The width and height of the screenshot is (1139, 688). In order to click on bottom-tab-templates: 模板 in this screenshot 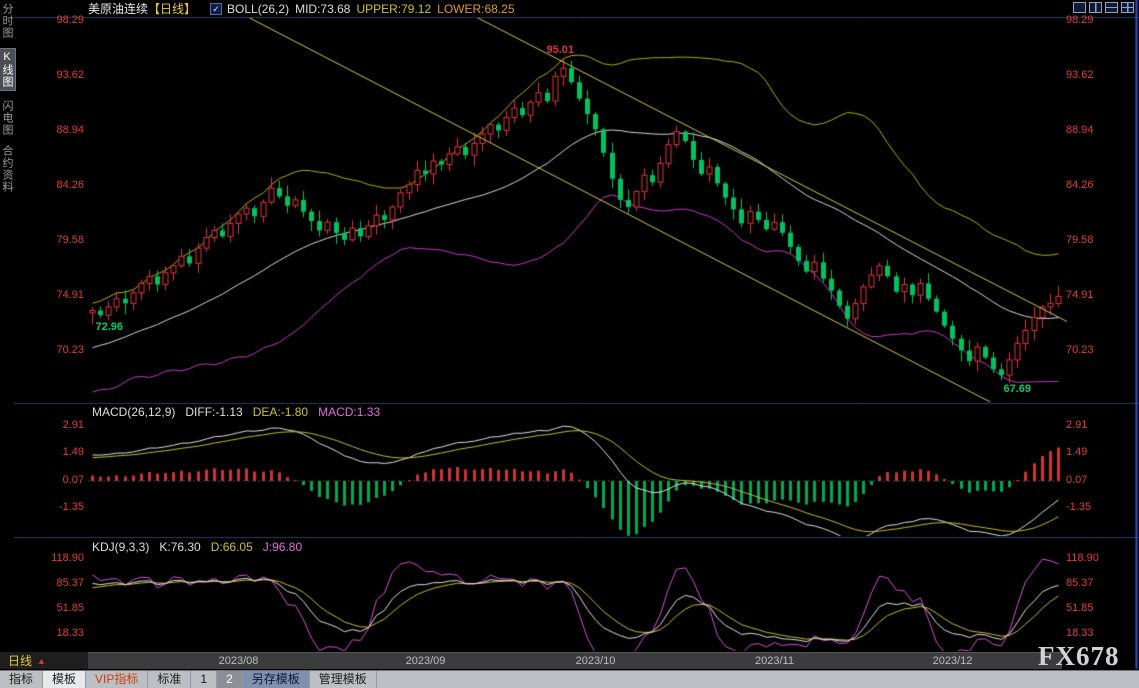, I will do `click(65, 679)`.